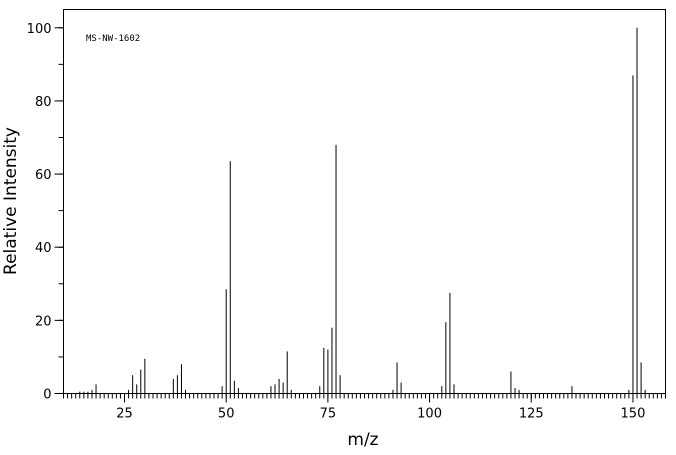 The image size is (676, 455). What do you see at coordinates (531, 414) in the screenshot?
I see `x-tick-label: 125` at bounding box center [531, 414].